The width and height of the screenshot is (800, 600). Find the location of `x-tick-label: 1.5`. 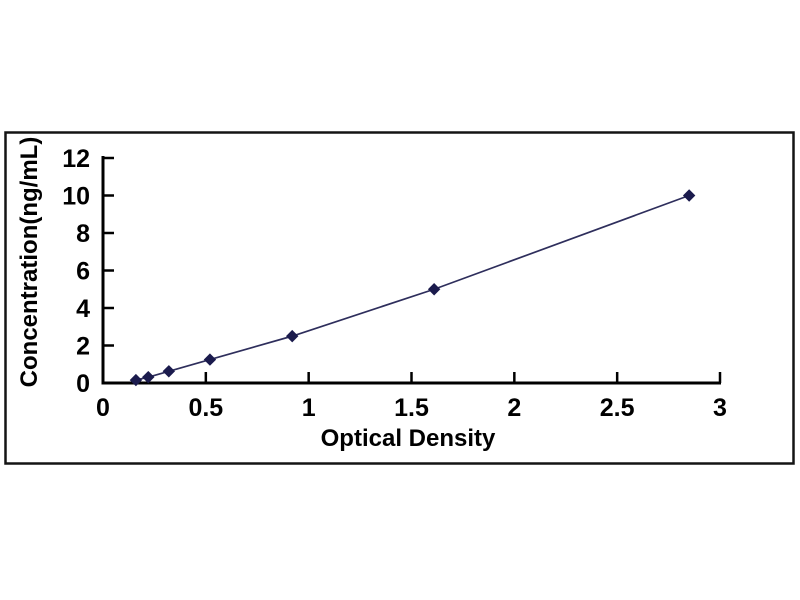

x-tick-label: 1.5 is located at coordinates (411, 408).